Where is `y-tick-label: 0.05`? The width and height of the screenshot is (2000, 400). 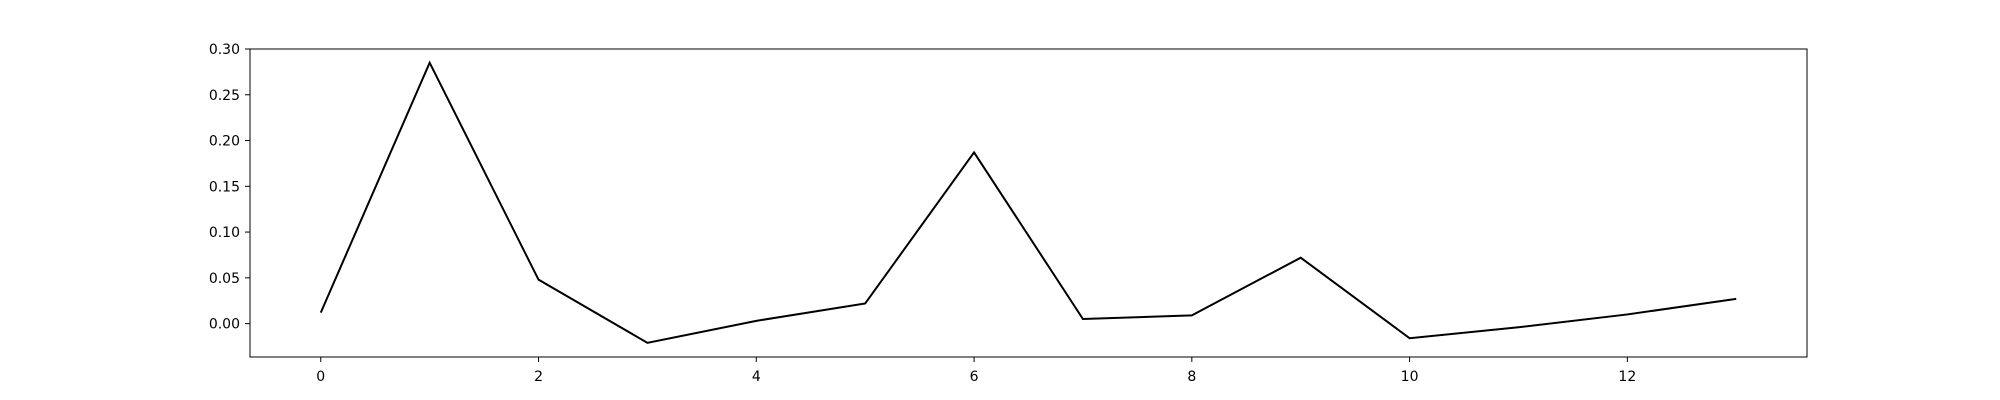
y-tick-label: 0.05 is located at coordinates (224, 279).